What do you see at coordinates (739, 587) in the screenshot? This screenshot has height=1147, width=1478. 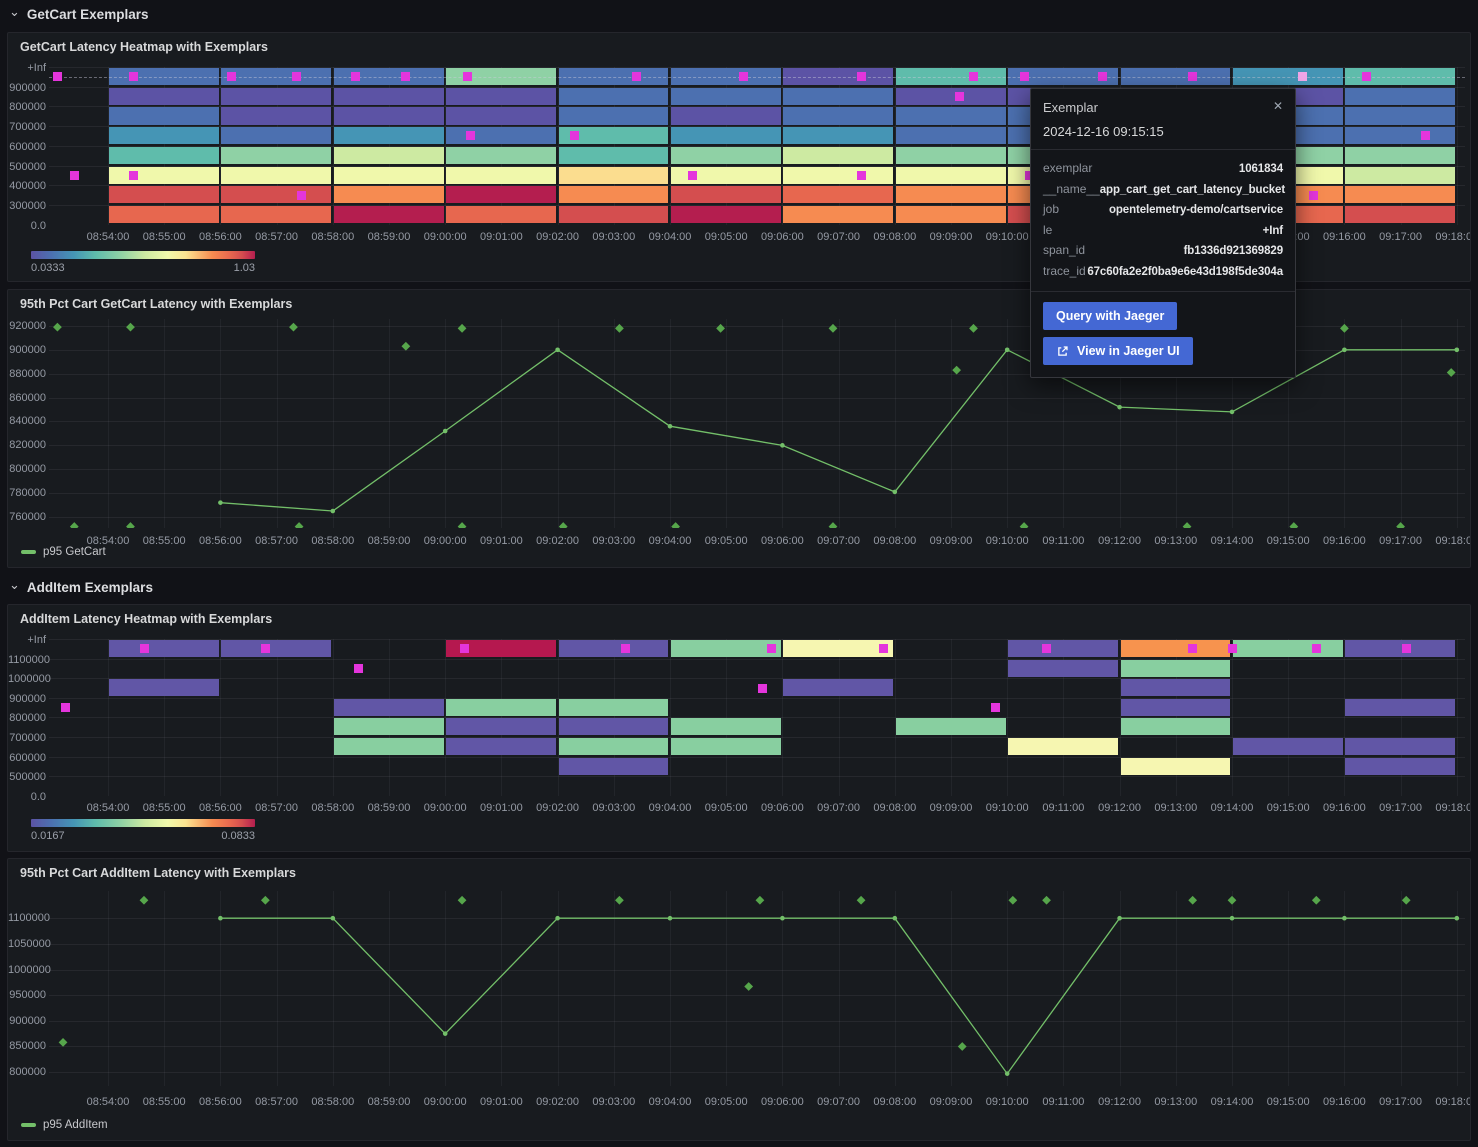 I see `row-header-additem-exemplars: ⌄ AddItem Exemplars` at bounding box center [739, 587].